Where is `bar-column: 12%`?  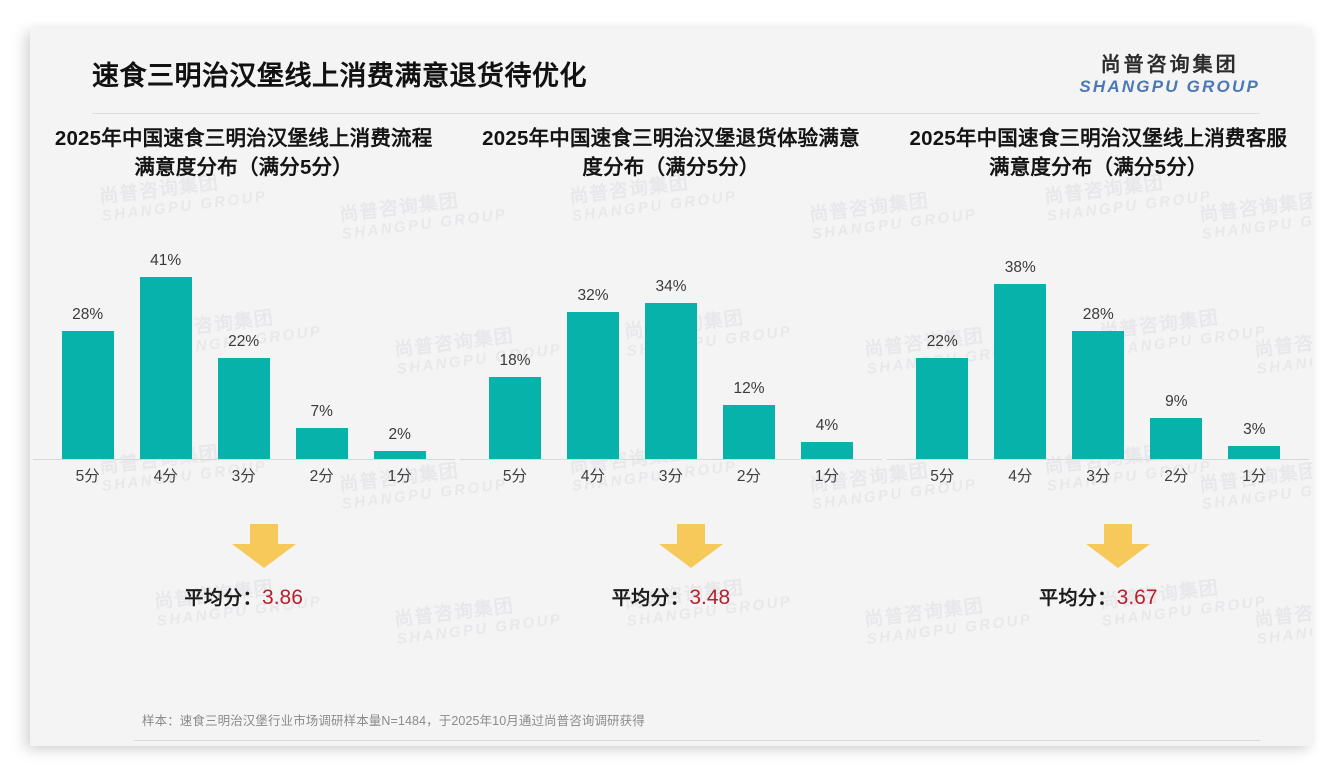 bar-column: 12% is located at coordinates (748, 356).